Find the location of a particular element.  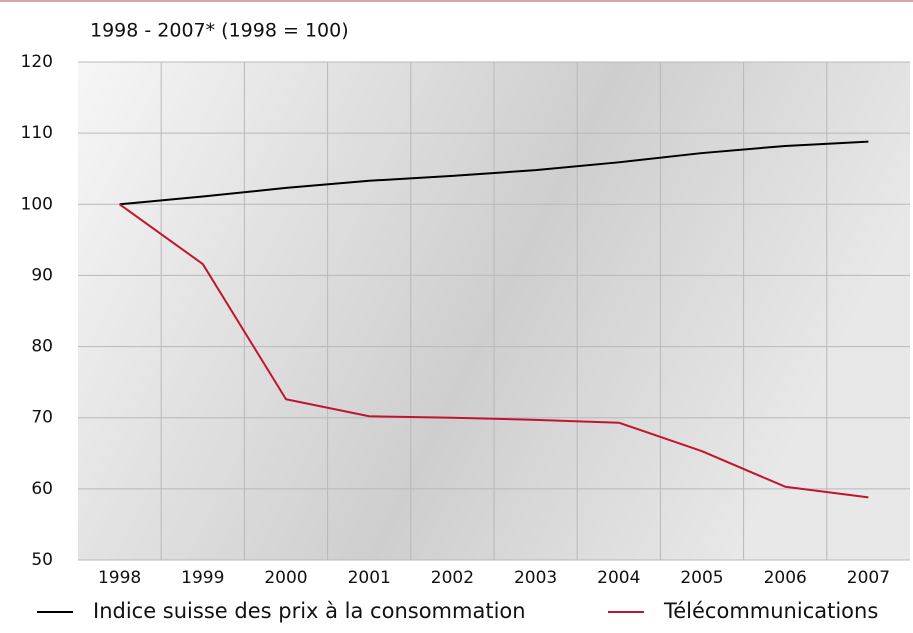

x-tick-label: 1999 is located at coordinates (202, 578).